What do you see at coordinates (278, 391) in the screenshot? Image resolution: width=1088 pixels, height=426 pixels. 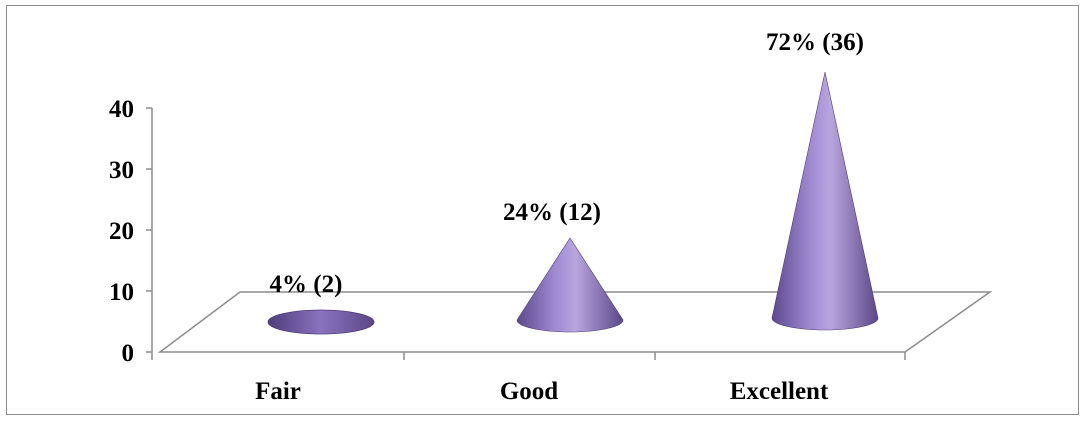 I see `category-label: Fair` at bounding box center [278, 391].